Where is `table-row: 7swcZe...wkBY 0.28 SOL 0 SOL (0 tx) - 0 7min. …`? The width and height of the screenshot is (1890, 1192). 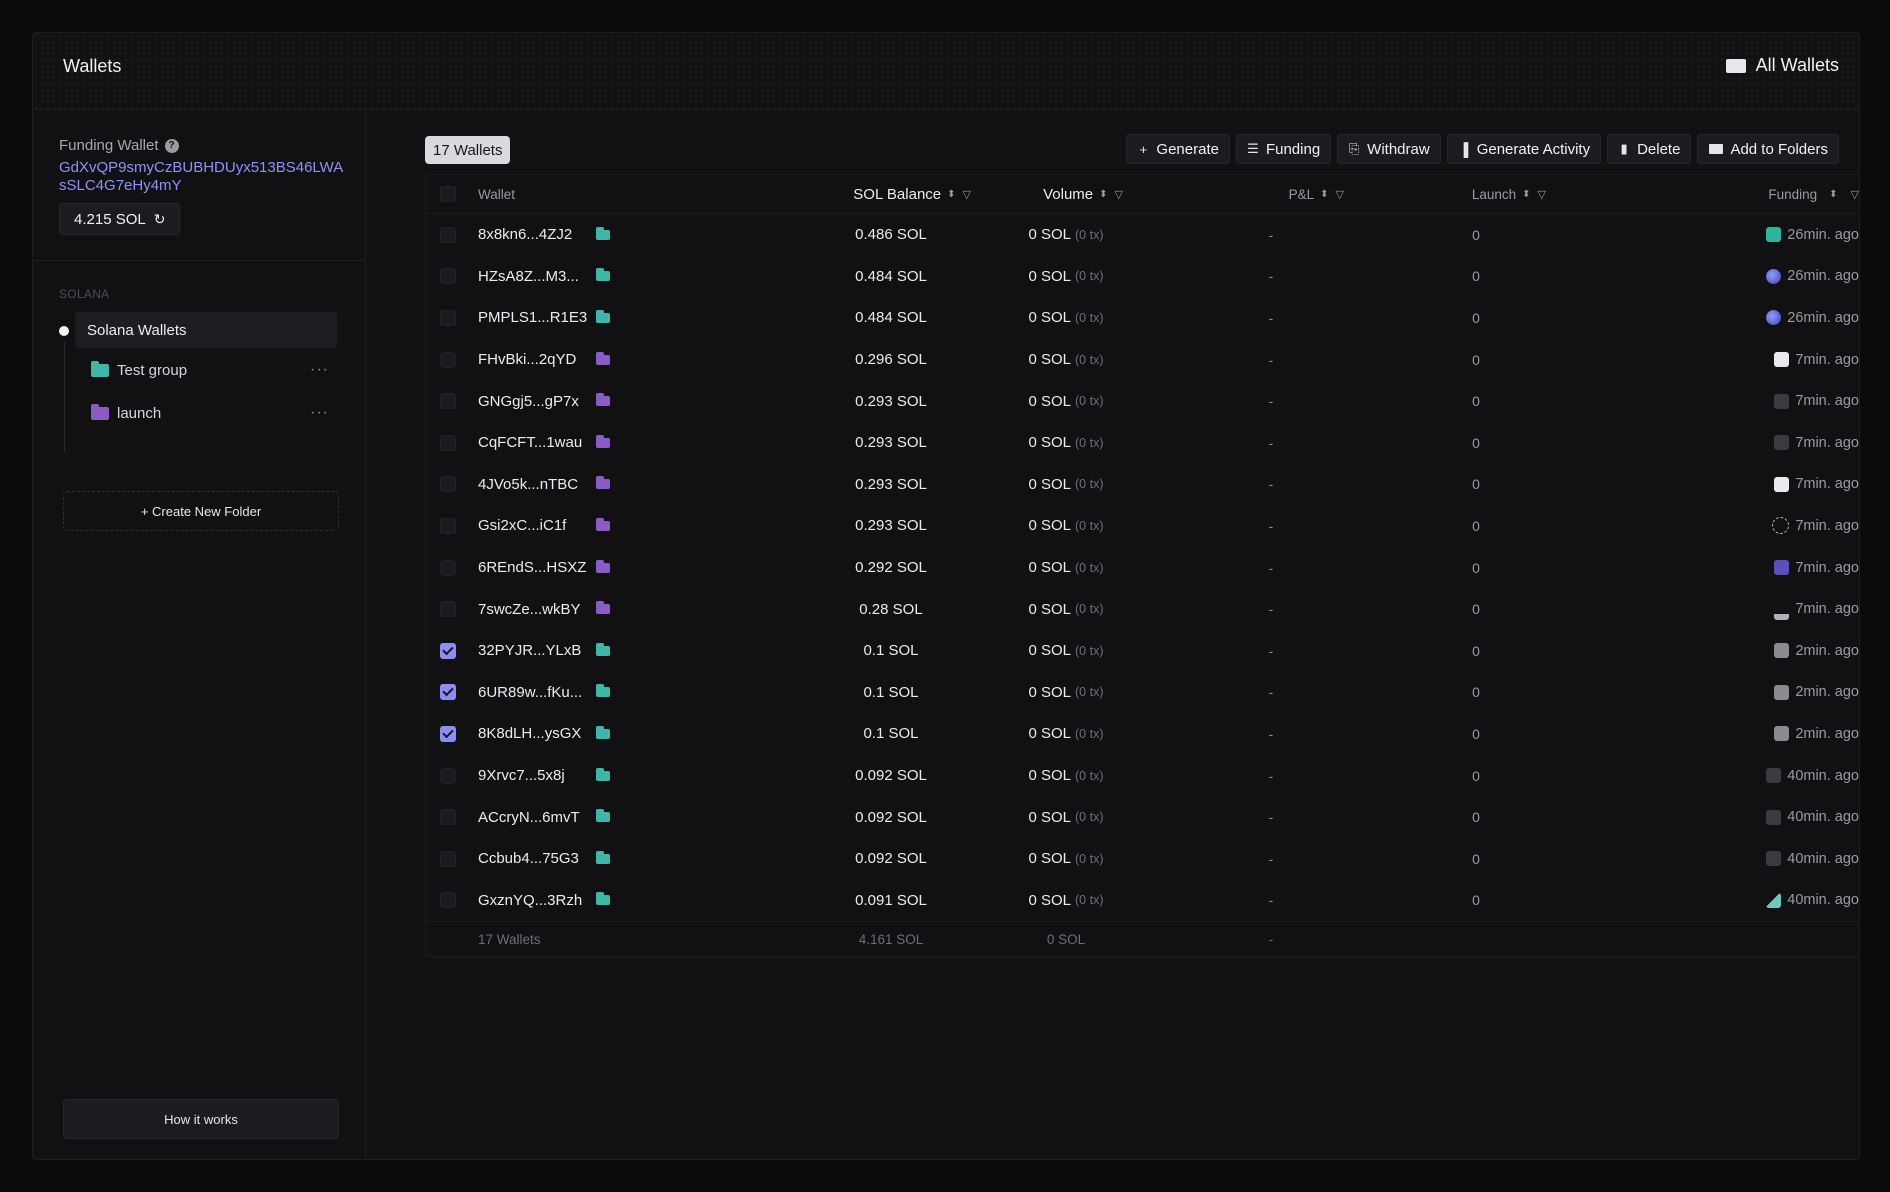 table-row: 7swcZe...wkBY 0.28 SOL 0 SOL (0 tx) - 0 7min. … is located at coordinates (1142, 609).